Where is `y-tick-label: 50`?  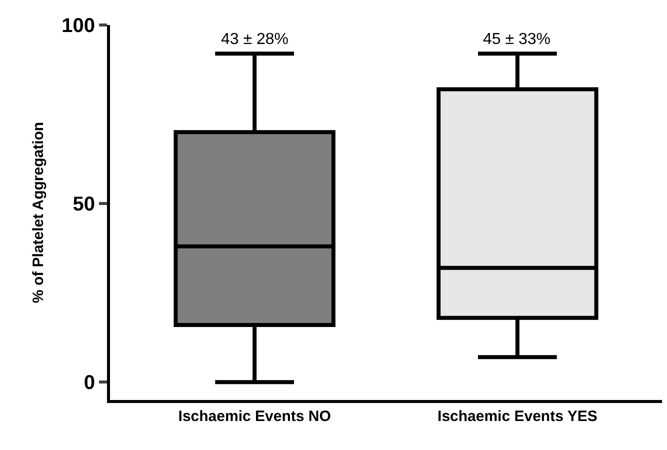
y-tick-label: 50 is located at coordinates (83, 205).